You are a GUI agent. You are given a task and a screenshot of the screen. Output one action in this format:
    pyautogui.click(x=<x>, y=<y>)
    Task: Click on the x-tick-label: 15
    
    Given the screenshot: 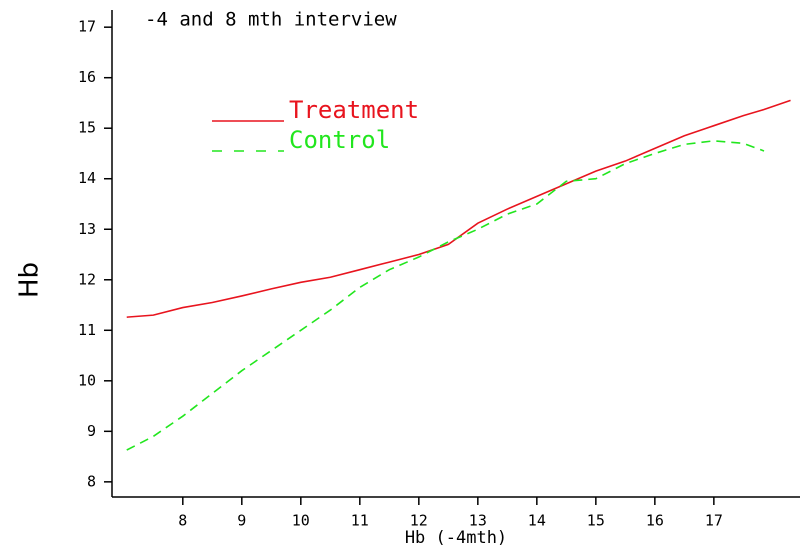 What is the action you would take?
    pyautogui.click(x=596, y=521)
    